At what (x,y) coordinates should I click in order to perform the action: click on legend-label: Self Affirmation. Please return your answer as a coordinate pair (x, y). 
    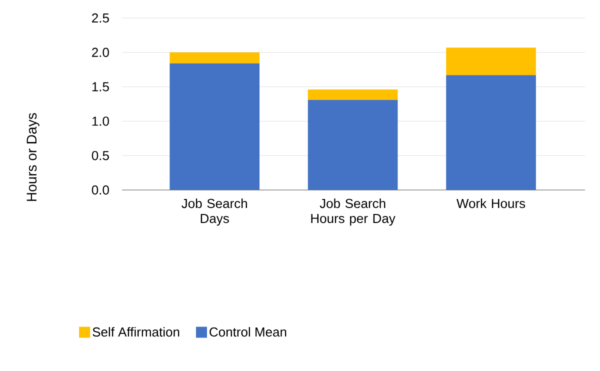
    Looking at the image, I should click on (136, 332).